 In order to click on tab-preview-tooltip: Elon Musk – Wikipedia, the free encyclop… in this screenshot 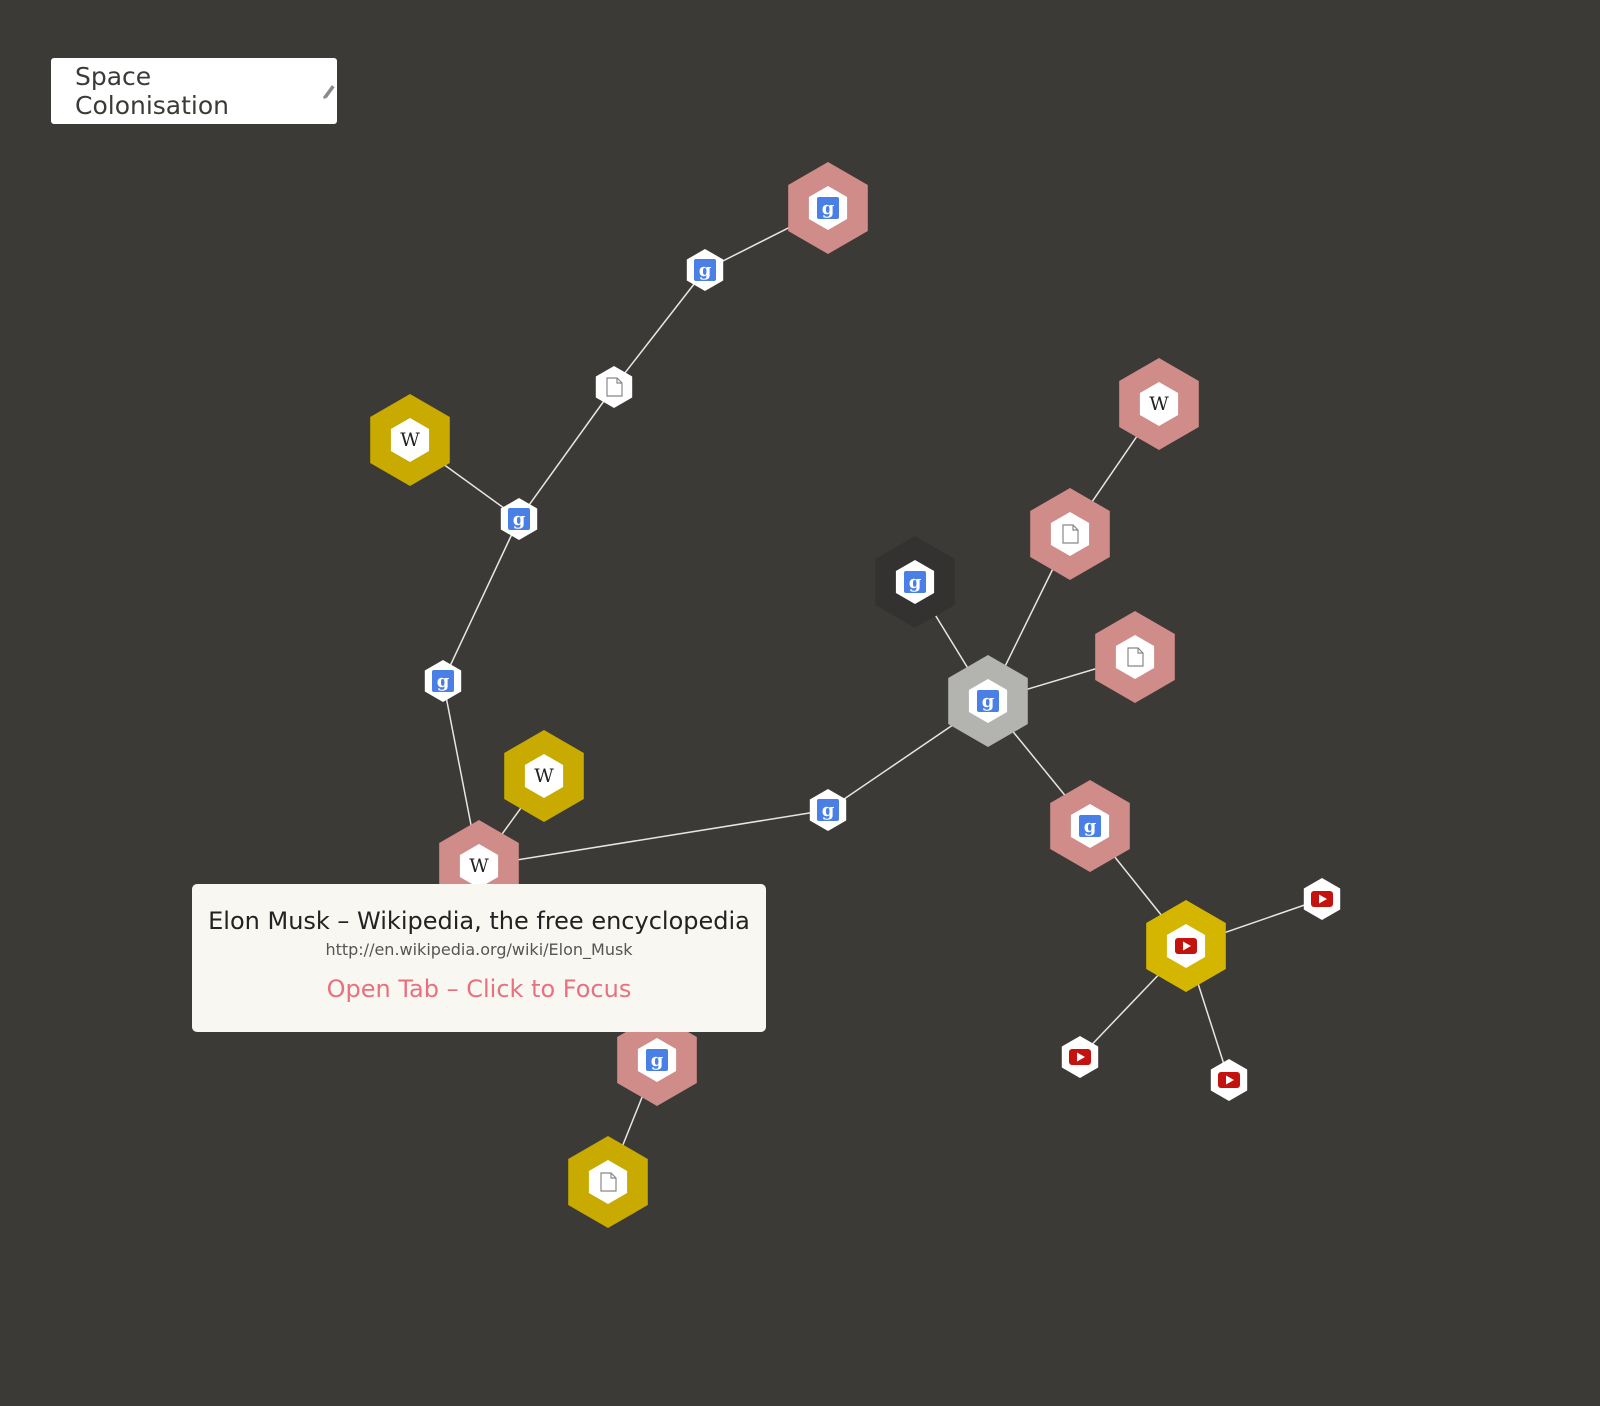, I will do `click(479, 958)`.